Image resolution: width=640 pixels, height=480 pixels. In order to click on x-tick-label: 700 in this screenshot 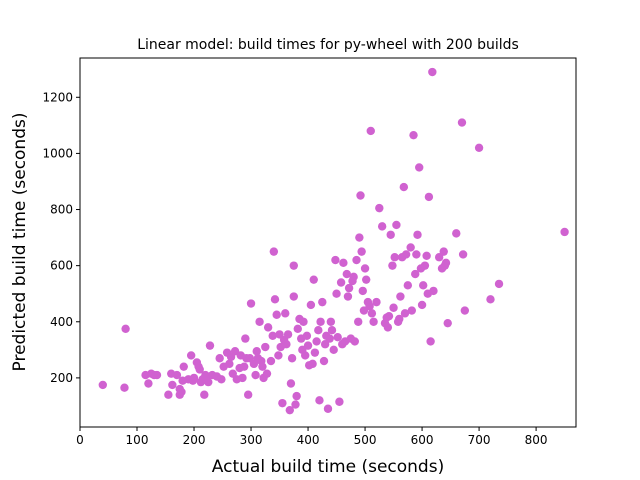, I will do `click(479, 440)`.